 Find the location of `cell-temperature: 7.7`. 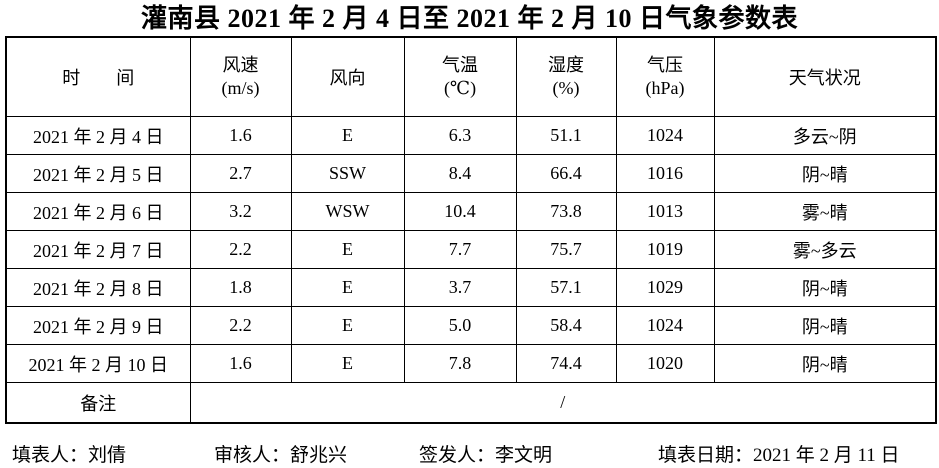

cell-temperature: 7.7 is located at coordinates (460, 249).